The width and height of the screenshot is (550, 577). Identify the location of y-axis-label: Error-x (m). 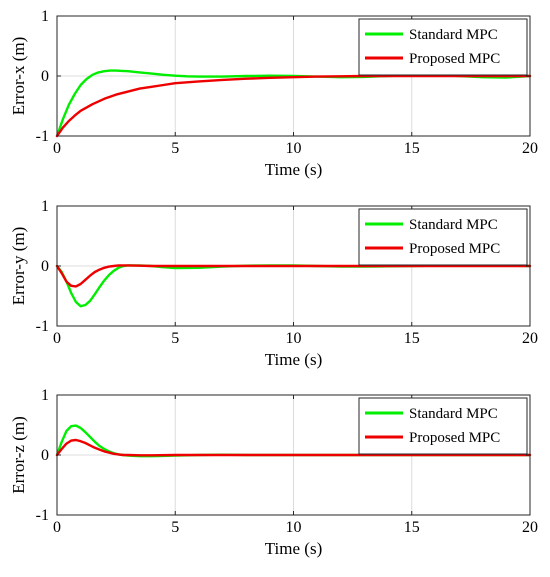
(18, 76).